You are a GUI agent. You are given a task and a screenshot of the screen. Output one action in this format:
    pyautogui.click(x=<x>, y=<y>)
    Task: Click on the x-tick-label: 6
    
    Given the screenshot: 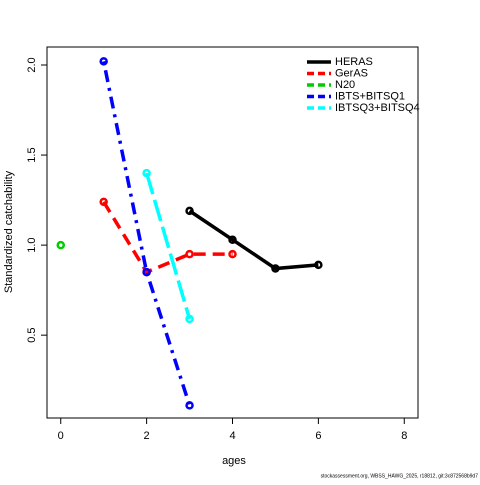 What is the action you would take?
    pyautogui.click(x=318, y=436)
    